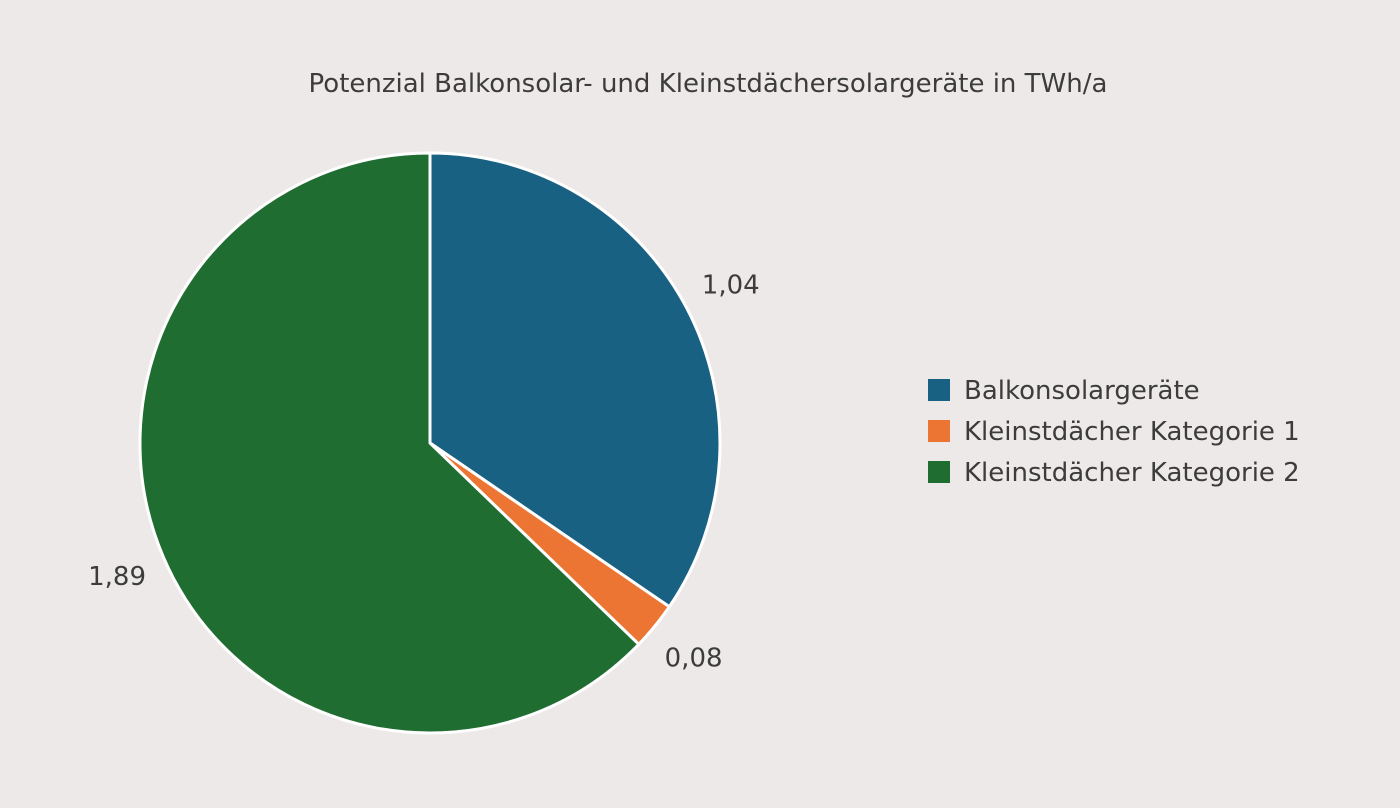 This screenshot has width=1400, height=808. Describe the element at coordinates (1082, 391) in the screenshot. I see `legend-label-balkonsolargeraete: Balkonsolargeräte` at that location.